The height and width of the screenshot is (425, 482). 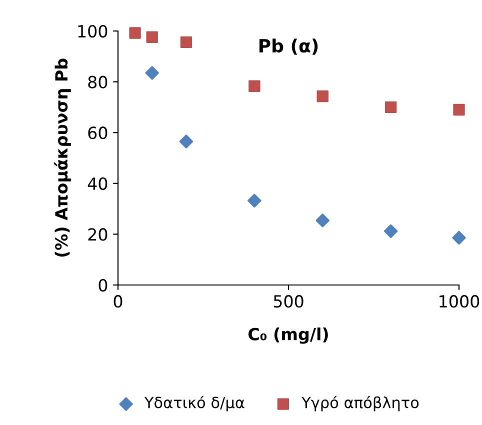 What do you see at coordinates (98, 82) in the screenshot?
I see `y-tick-label: 80` at bounding box center [98, 82].